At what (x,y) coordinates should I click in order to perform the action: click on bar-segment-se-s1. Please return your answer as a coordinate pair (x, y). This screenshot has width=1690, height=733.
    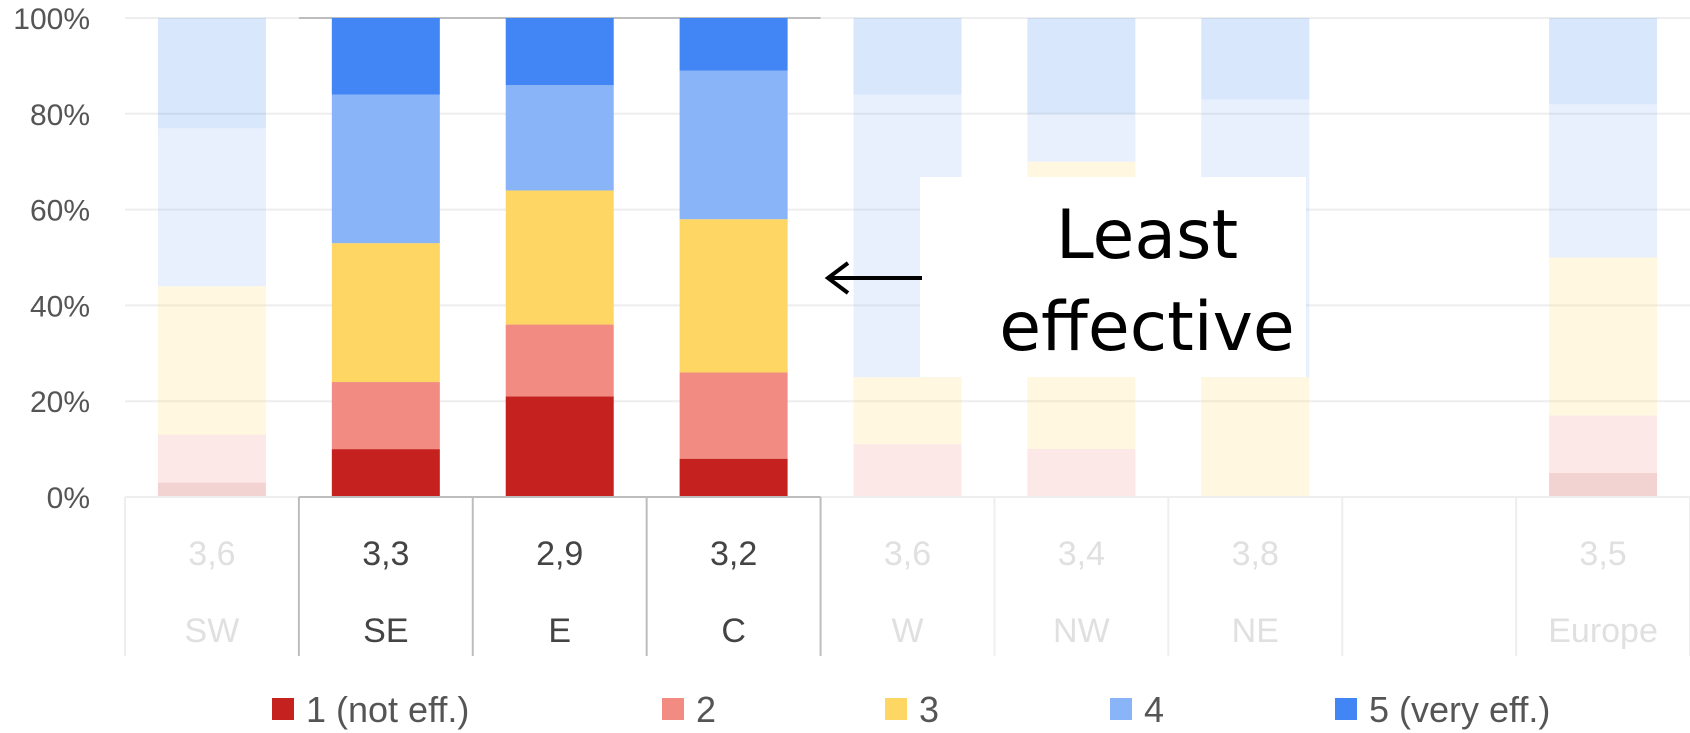
    Looking at the image, I should click on (385, 473).